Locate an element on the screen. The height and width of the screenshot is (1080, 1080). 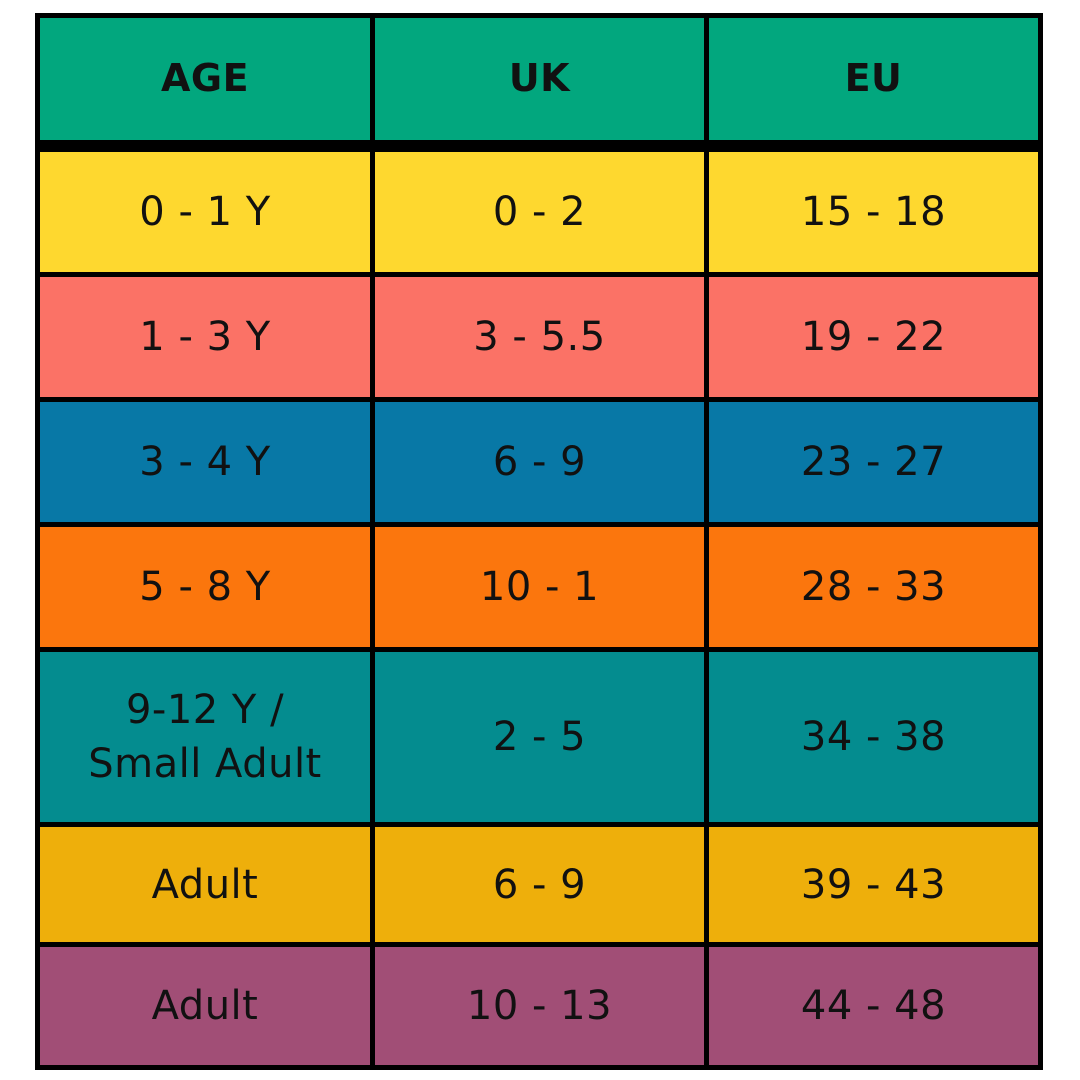
uk-cell: 10 - 13 is located at coordinates (539, 1006).